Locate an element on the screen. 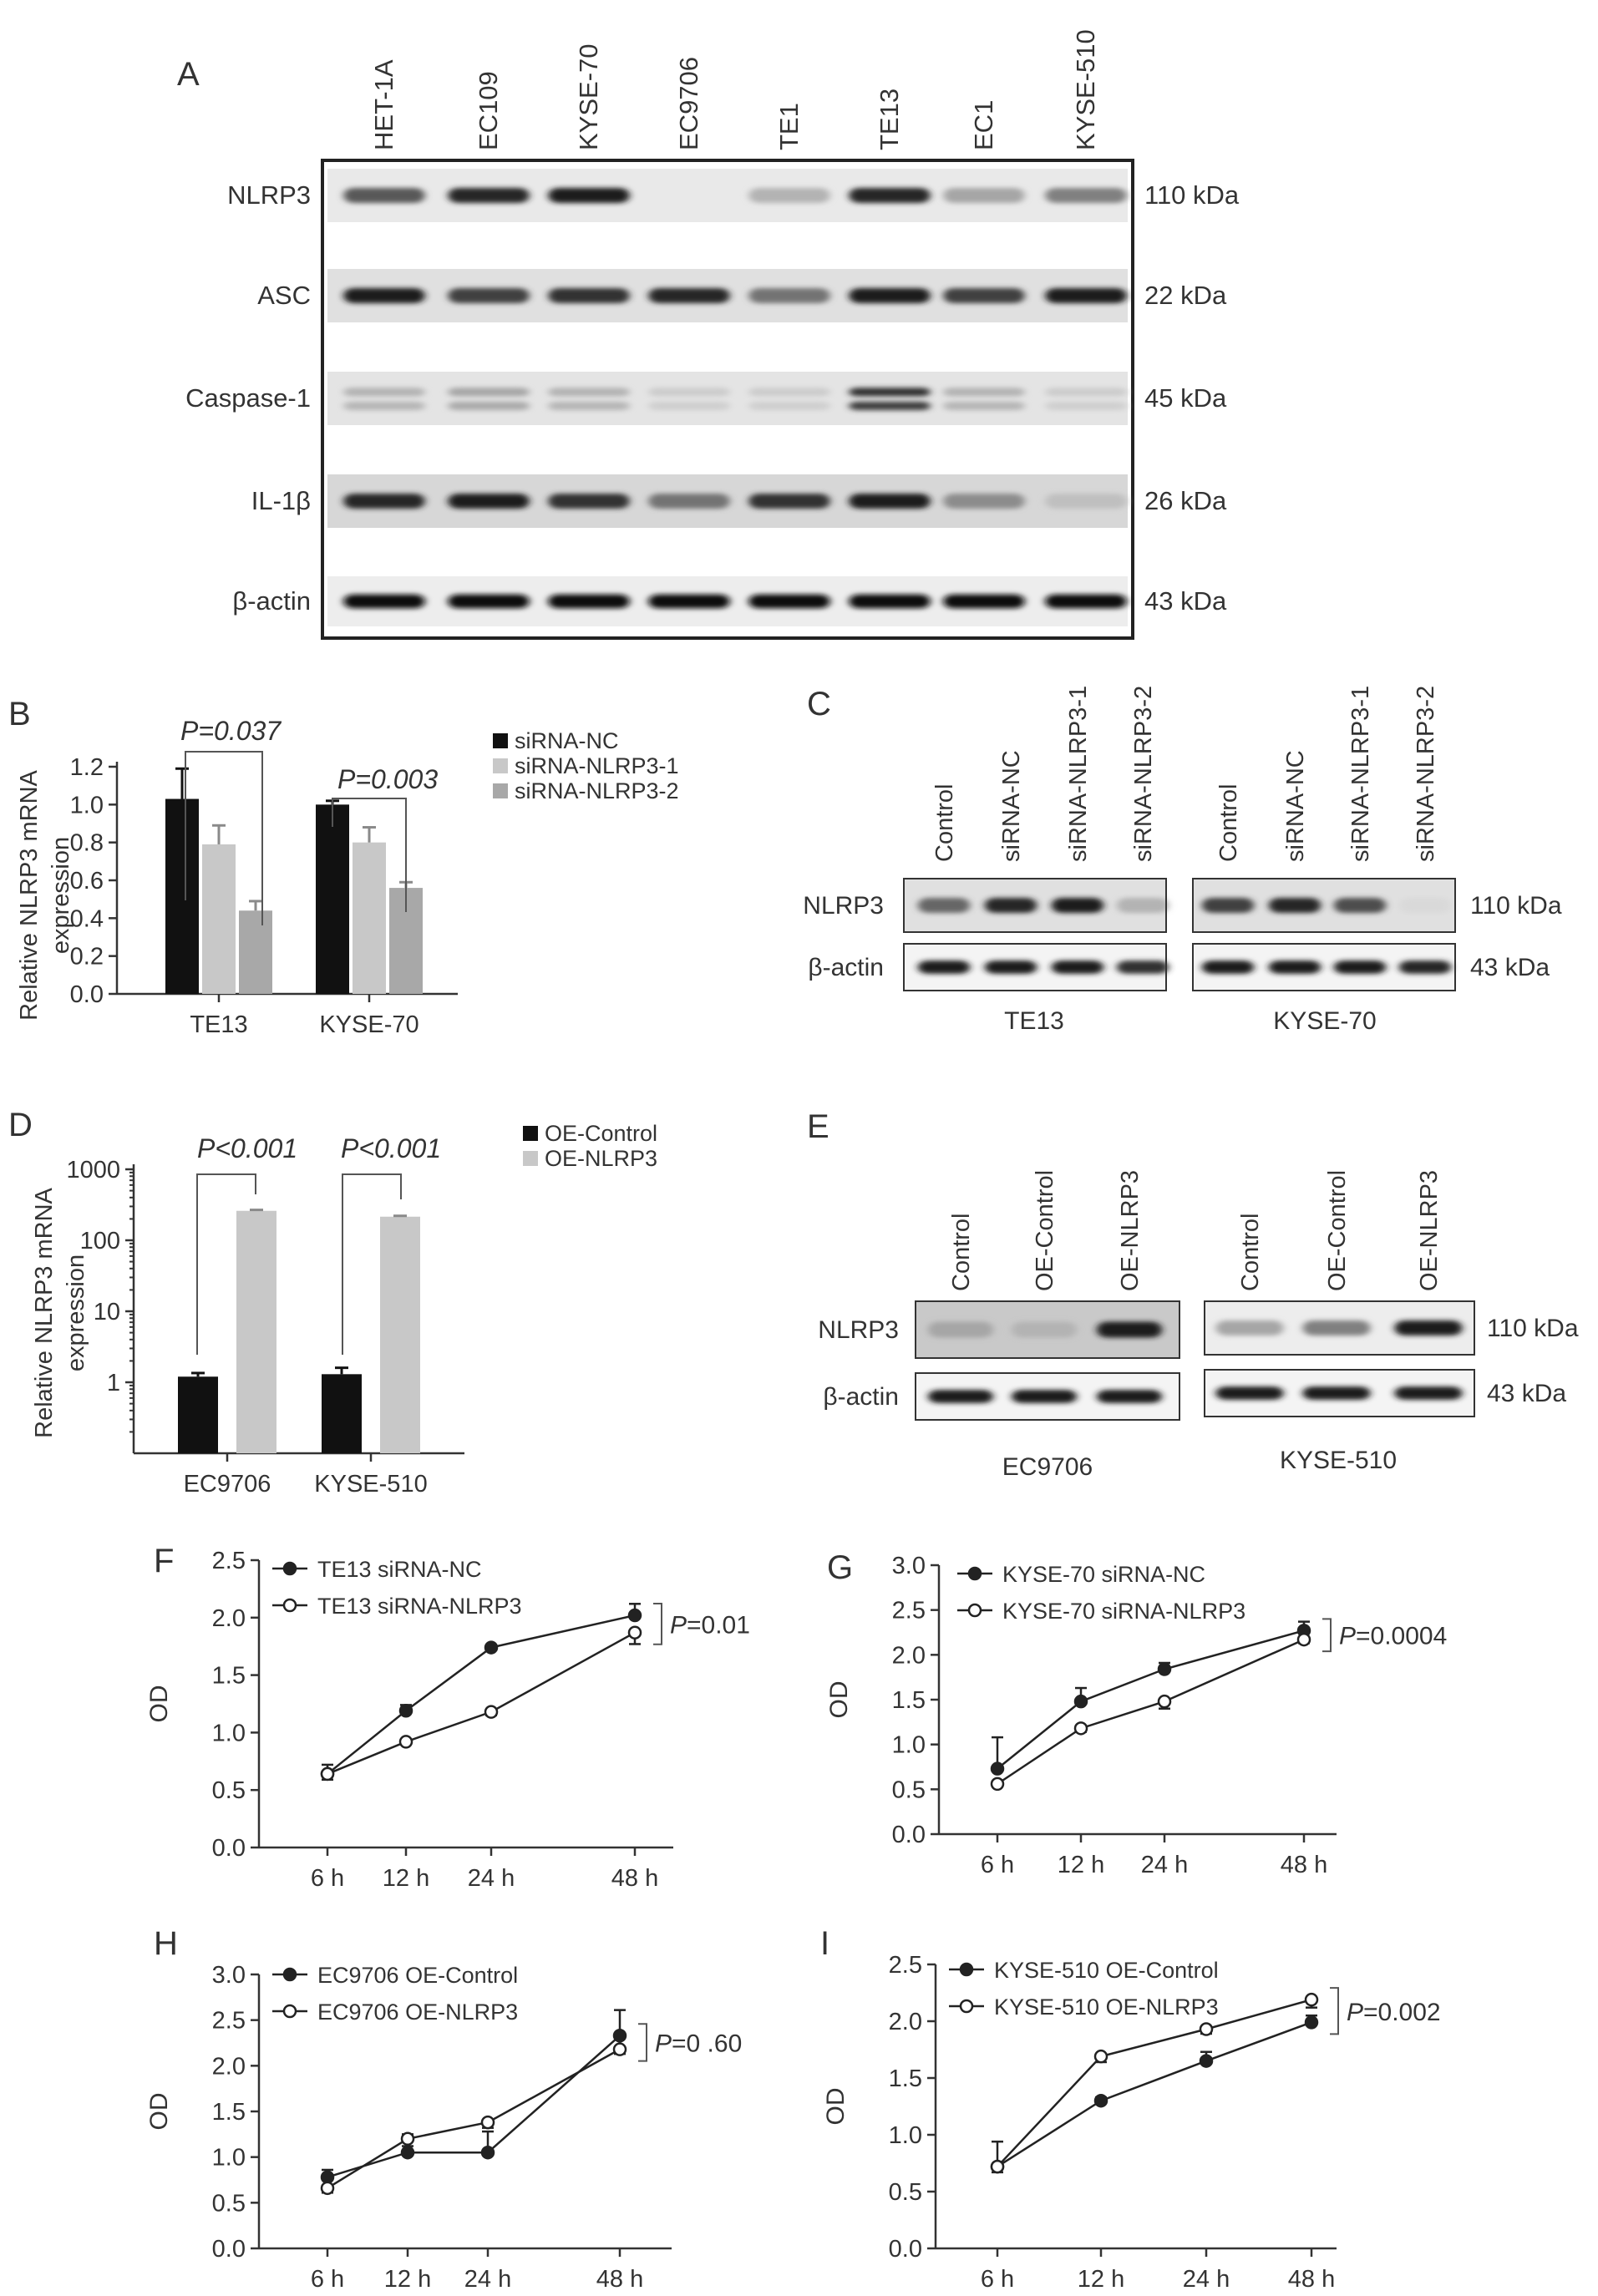 This screenshot has width=1598, height=2296. x-tick-label: 24 h is located at coordinates (488, 2279).